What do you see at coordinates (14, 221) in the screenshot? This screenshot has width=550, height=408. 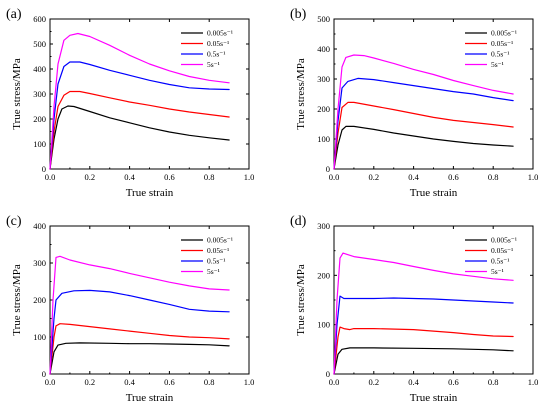 I see `panel-label: (c)` at bounding box center [14, 221].